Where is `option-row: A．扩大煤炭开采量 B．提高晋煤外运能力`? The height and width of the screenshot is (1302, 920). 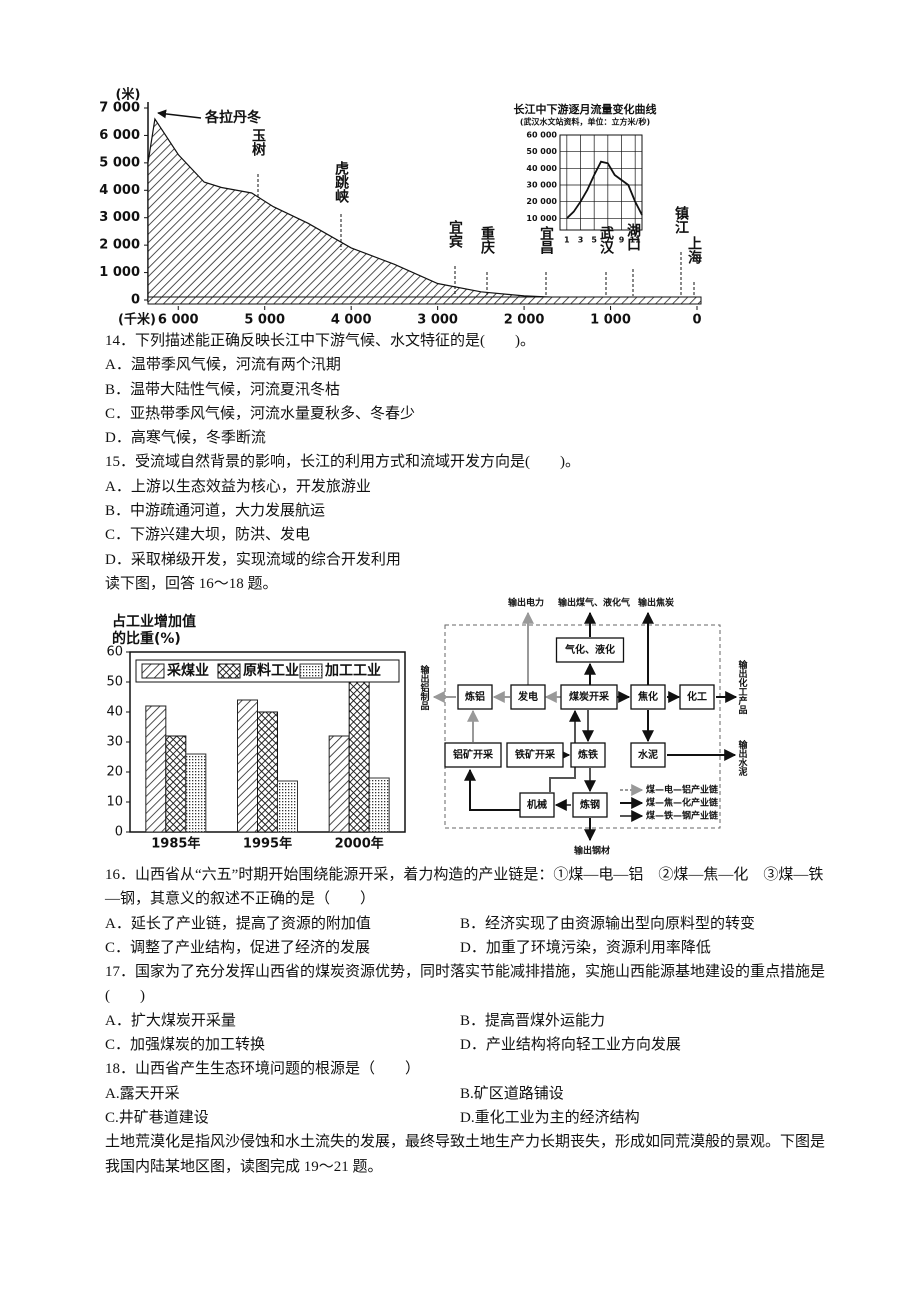 option-row: A．扩大煤炭开采量 B．提高晋煤外运能力 is located at coordinates (465, 1021).